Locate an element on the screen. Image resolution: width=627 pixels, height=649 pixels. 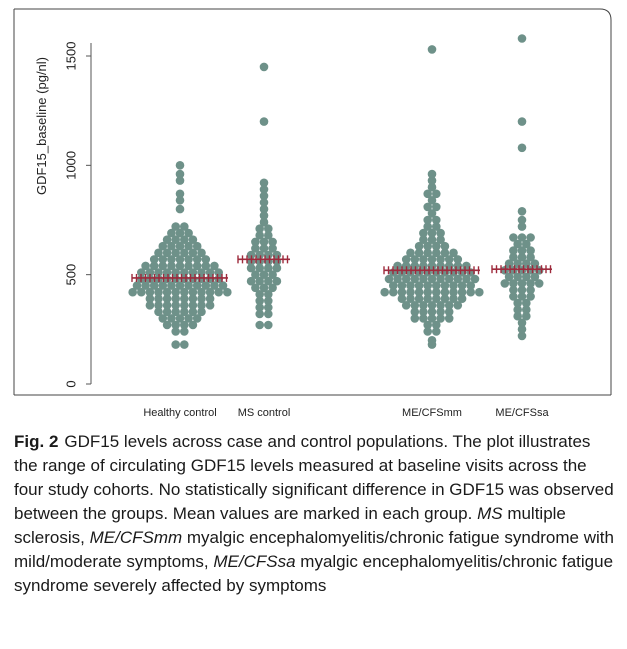
x-category-label: ME/CFSmm is located at coordinates (432, 413).